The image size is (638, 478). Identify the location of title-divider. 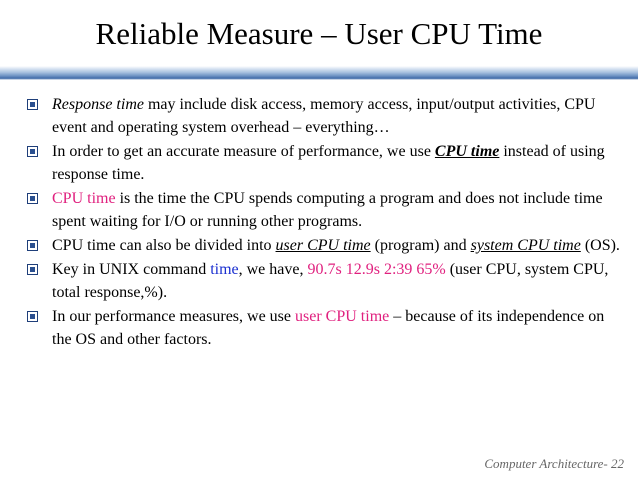
(319, 73).